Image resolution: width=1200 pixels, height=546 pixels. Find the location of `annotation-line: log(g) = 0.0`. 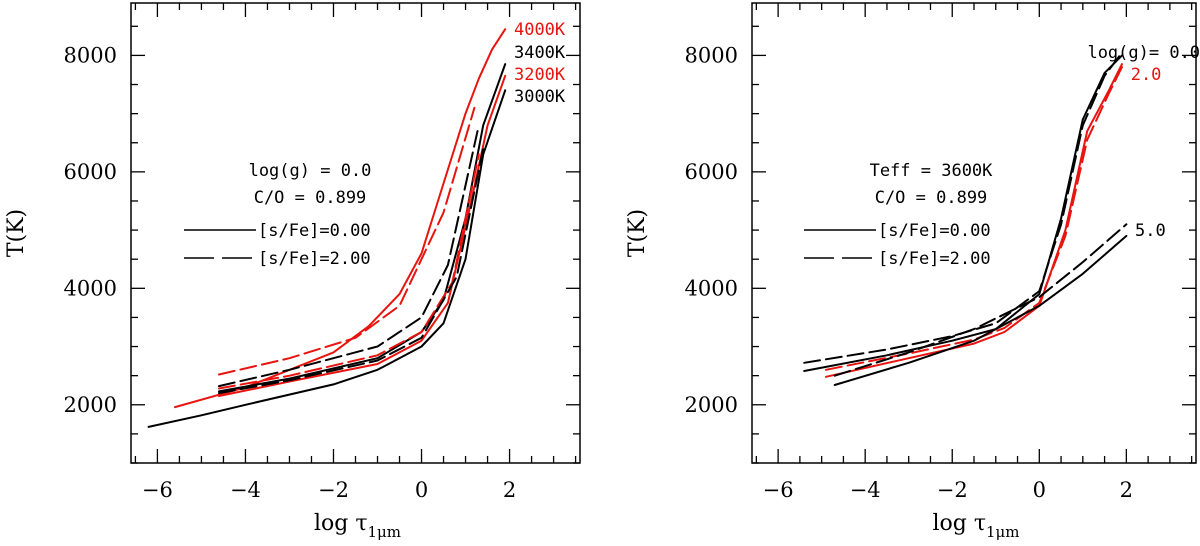

annotation-line: log(g) = 0.0 is located at coordinates (310, 171).